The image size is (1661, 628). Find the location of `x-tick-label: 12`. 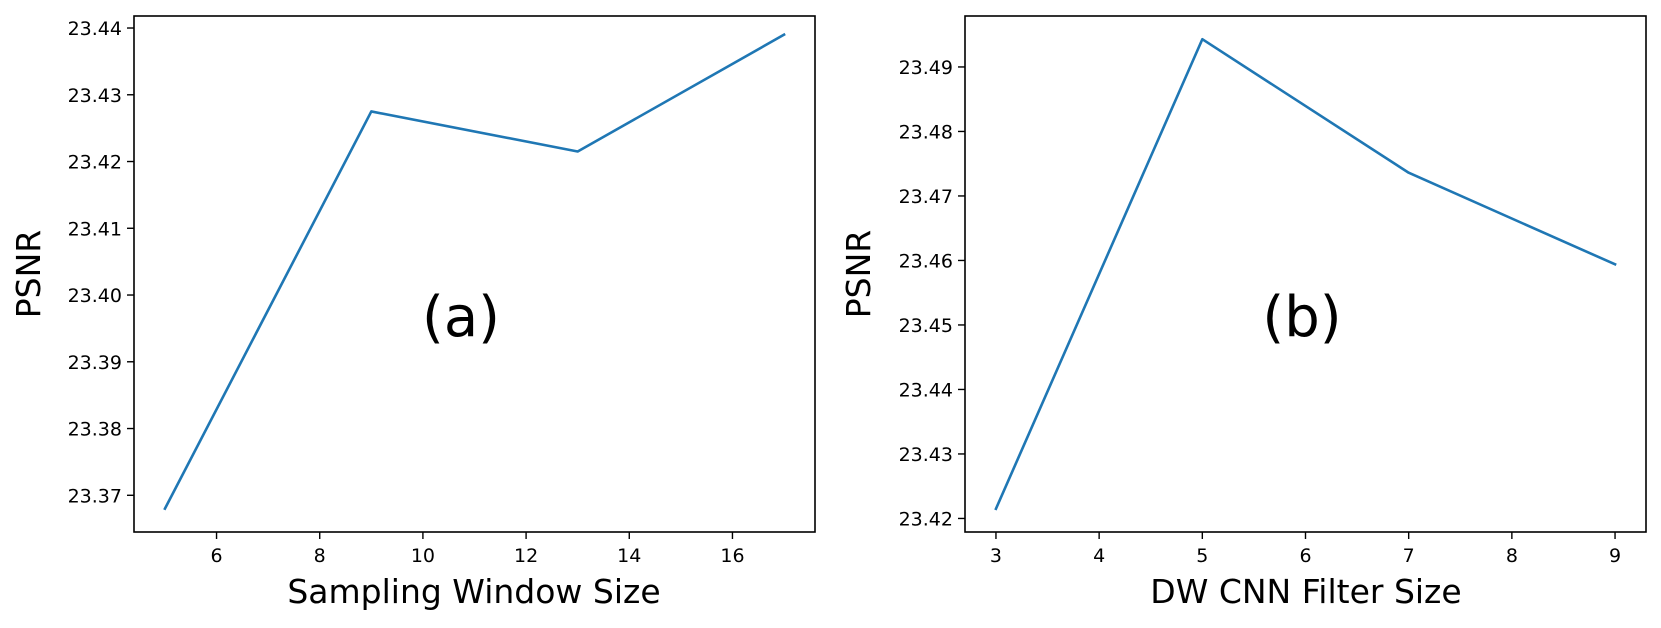

x-tick-label: 12 is located at coordinates (526, 556).